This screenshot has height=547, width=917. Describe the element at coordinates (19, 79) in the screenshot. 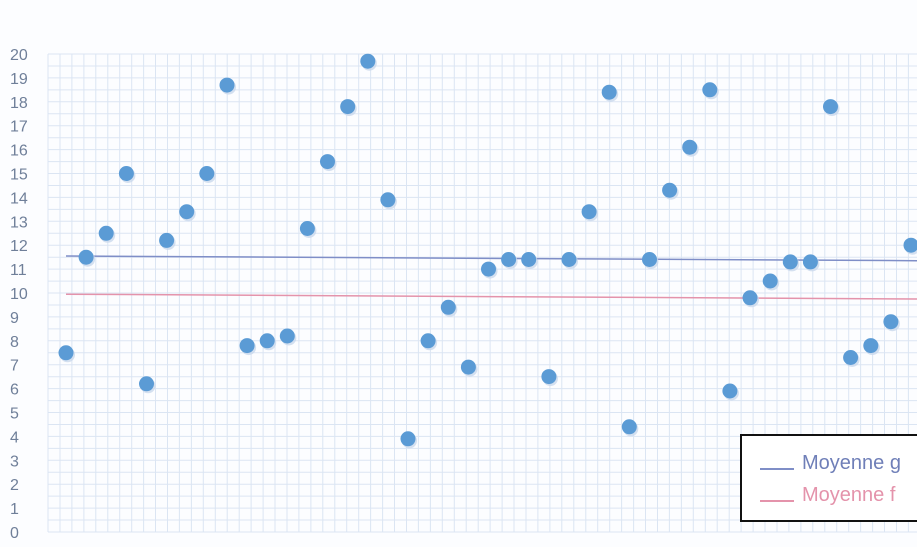

I see `y-tick-label: 19` at that location.